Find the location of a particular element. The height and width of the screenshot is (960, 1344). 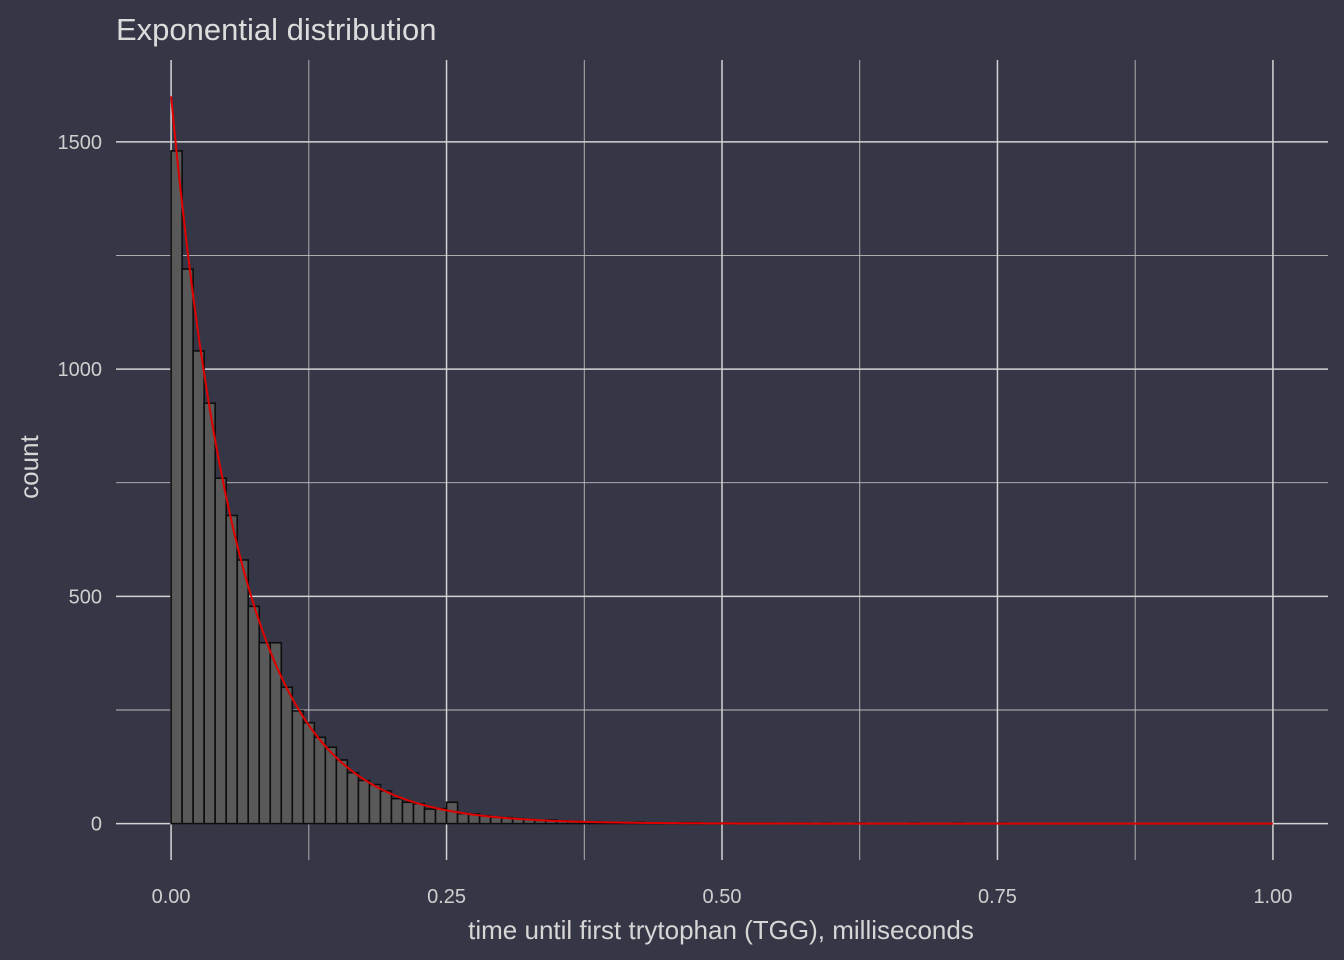

x-tick-label: 0.75 is located at coordinates (997, 897).